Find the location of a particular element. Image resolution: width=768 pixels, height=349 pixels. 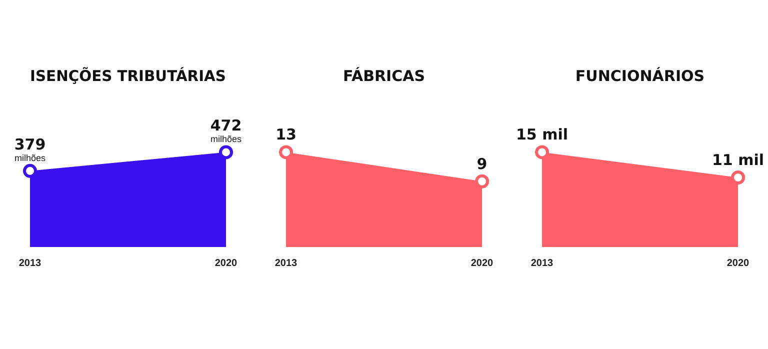

data-label: 472 is located at coordinates (226, 125).